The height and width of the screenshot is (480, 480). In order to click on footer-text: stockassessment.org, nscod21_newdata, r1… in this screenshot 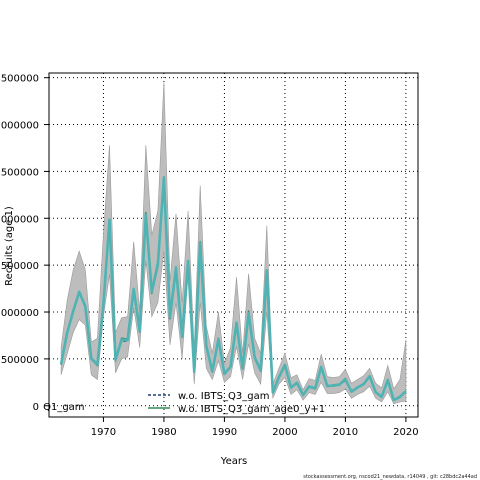, I will do `click(390, 477)`.